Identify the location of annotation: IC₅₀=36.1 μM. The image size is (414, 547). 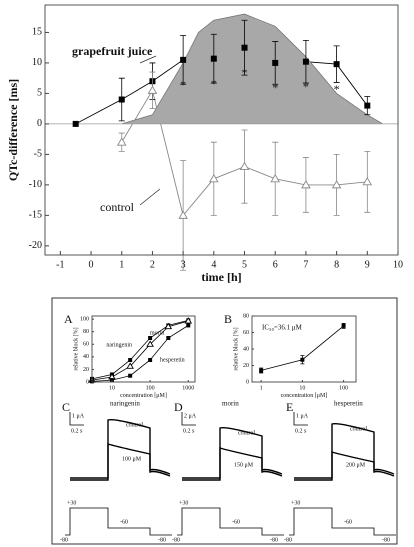
(282, 328).